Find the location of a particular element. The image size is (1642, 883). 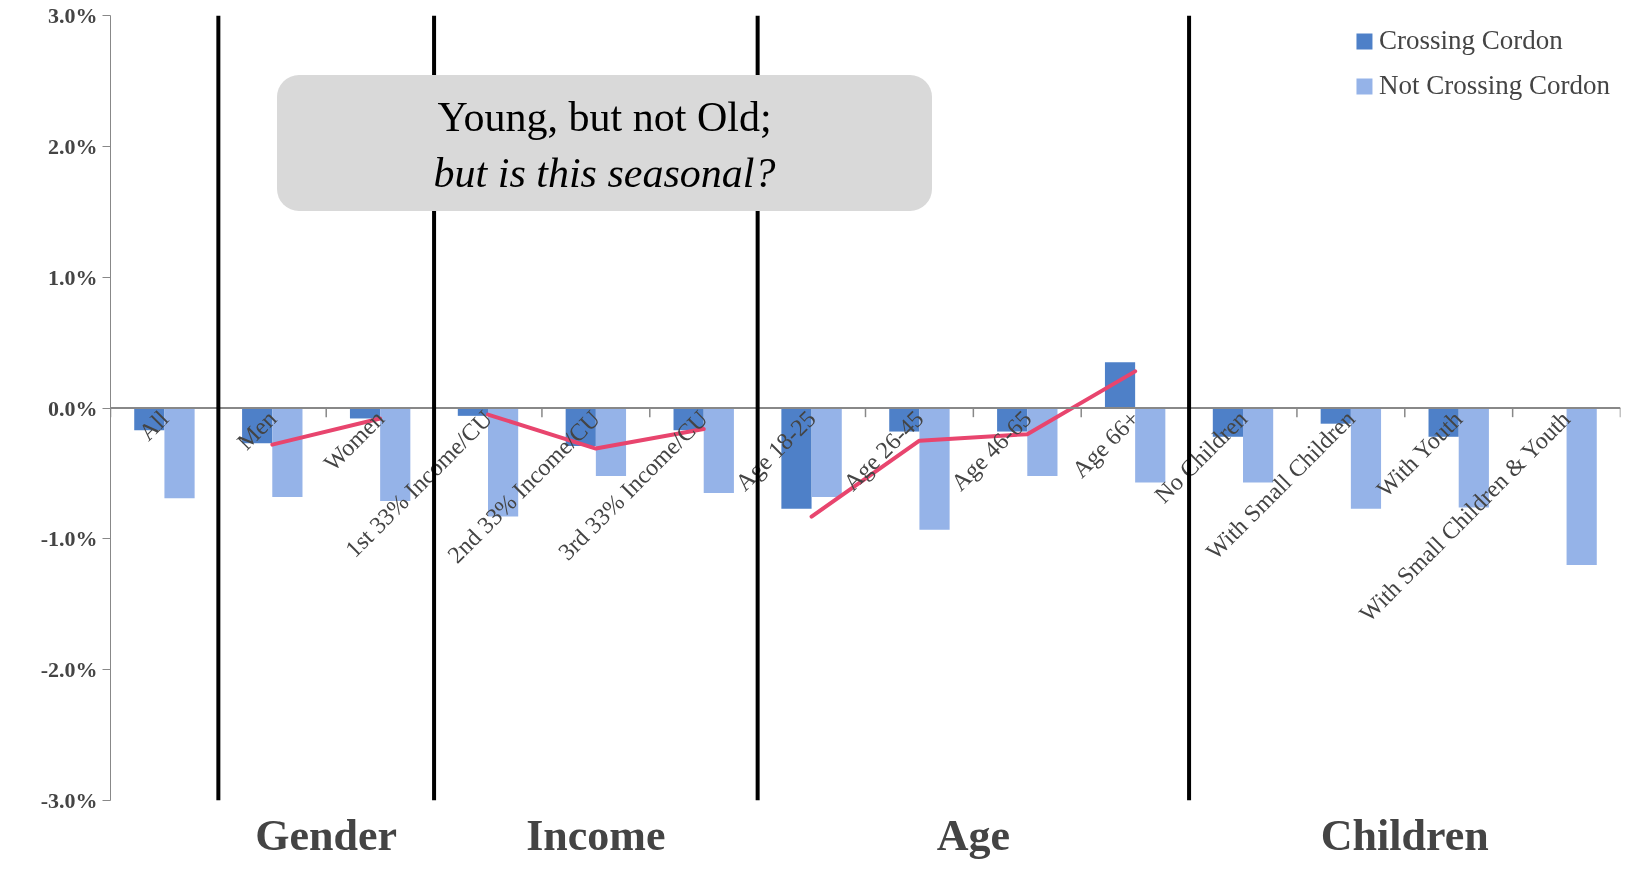

text: Gender is located at coordinates (326, 835).